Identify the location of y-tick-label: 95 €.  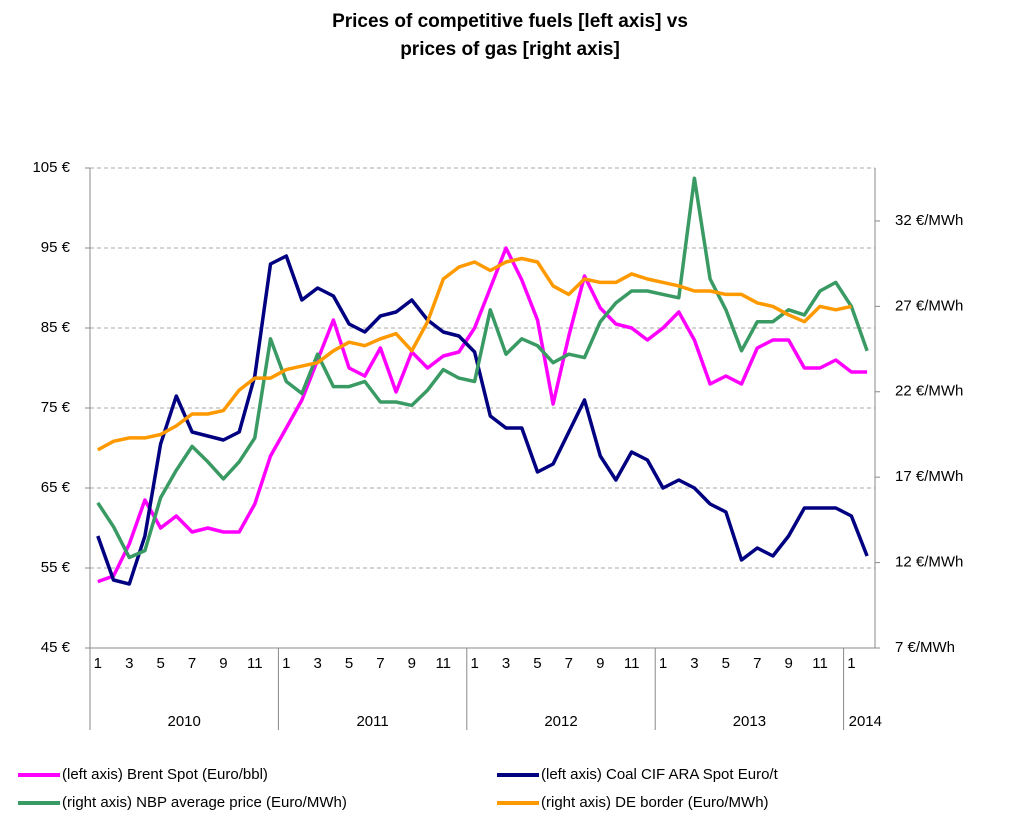
(56, 247).